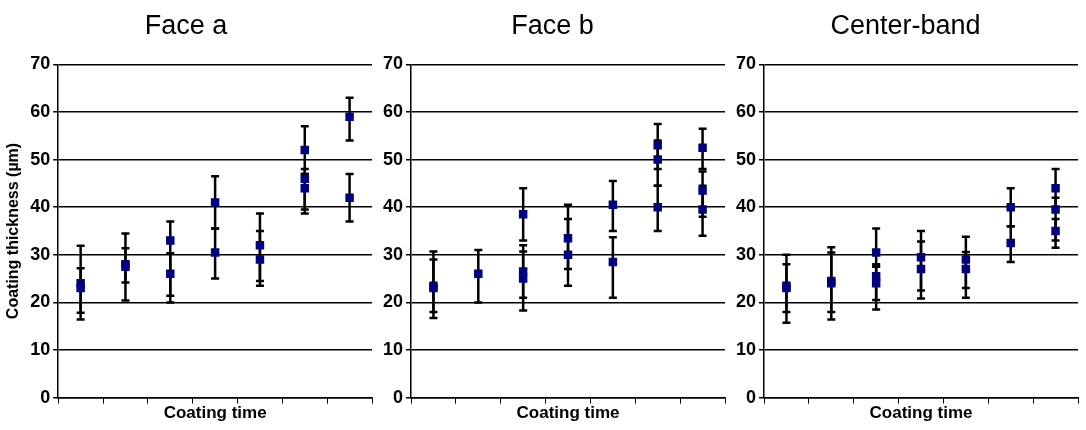 The height and width of the screenshot is (430, 1086). Describe the element at coordinates (905, 24) in the screenshot. I see `chart-title: Center-band` at that location.